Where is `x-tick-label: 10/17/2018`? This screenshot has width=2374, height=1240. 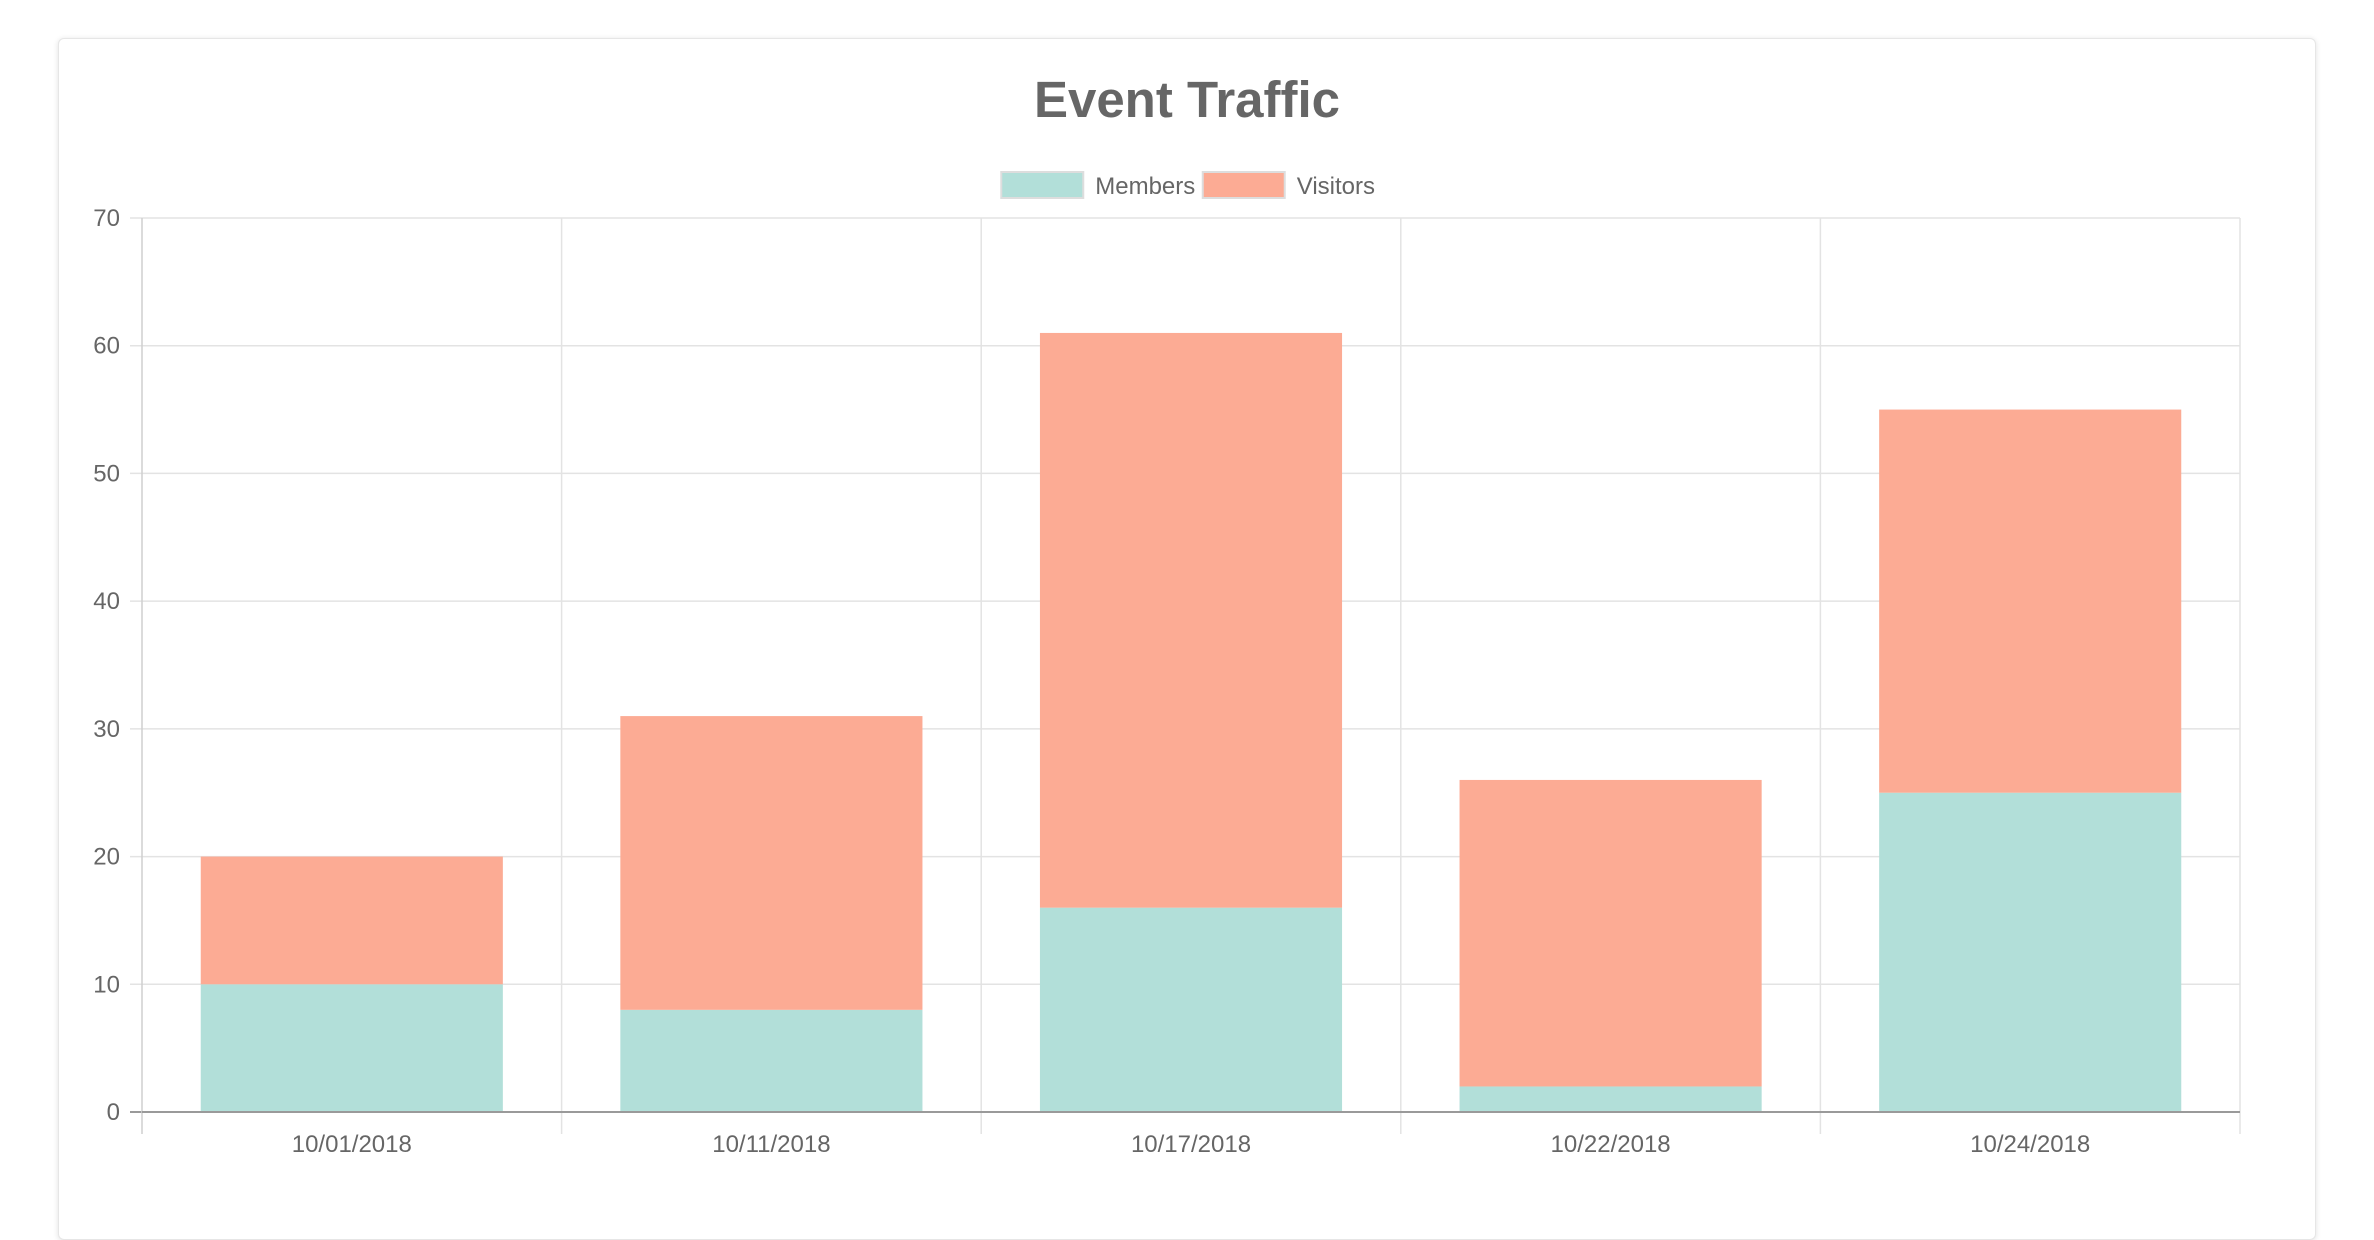 x-tick-label: 10/17/2018 is located at coordinates (1191, 1144).